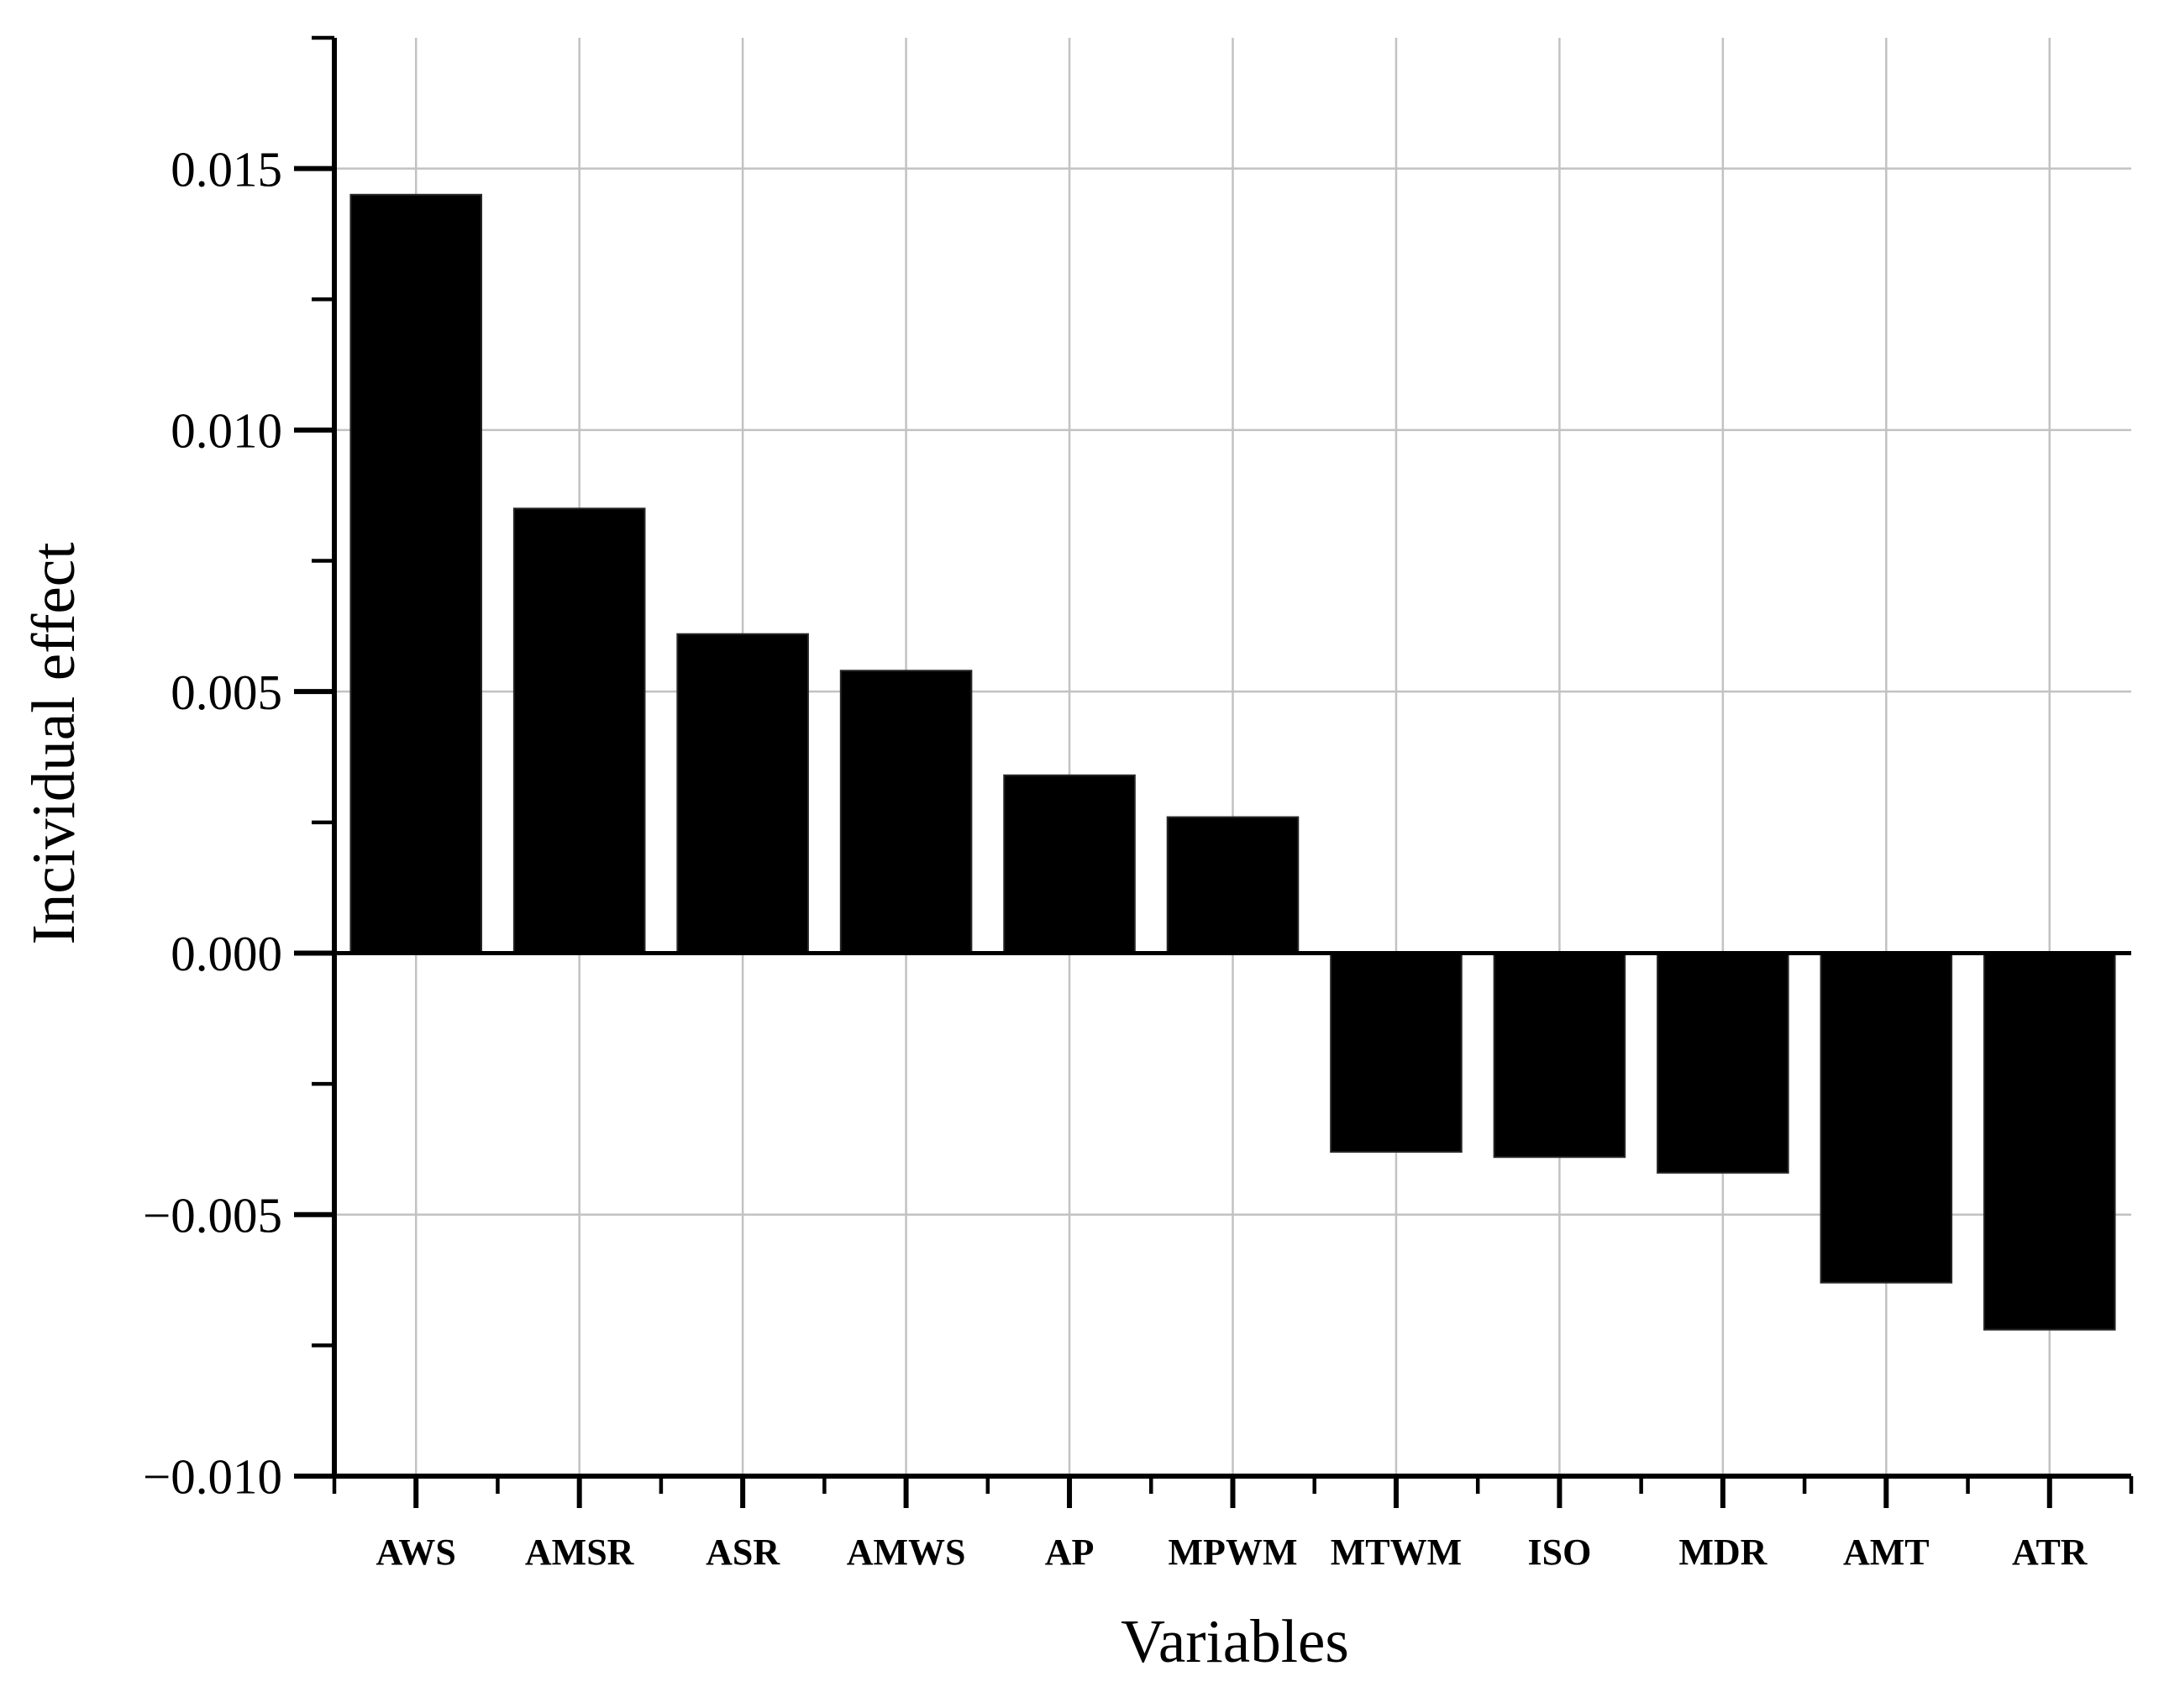 The image size is (2164, 1708). What do you see at coordinates (416, 573) in the screenshot?
I see `bar-aws` at bounding box center [416, 573].